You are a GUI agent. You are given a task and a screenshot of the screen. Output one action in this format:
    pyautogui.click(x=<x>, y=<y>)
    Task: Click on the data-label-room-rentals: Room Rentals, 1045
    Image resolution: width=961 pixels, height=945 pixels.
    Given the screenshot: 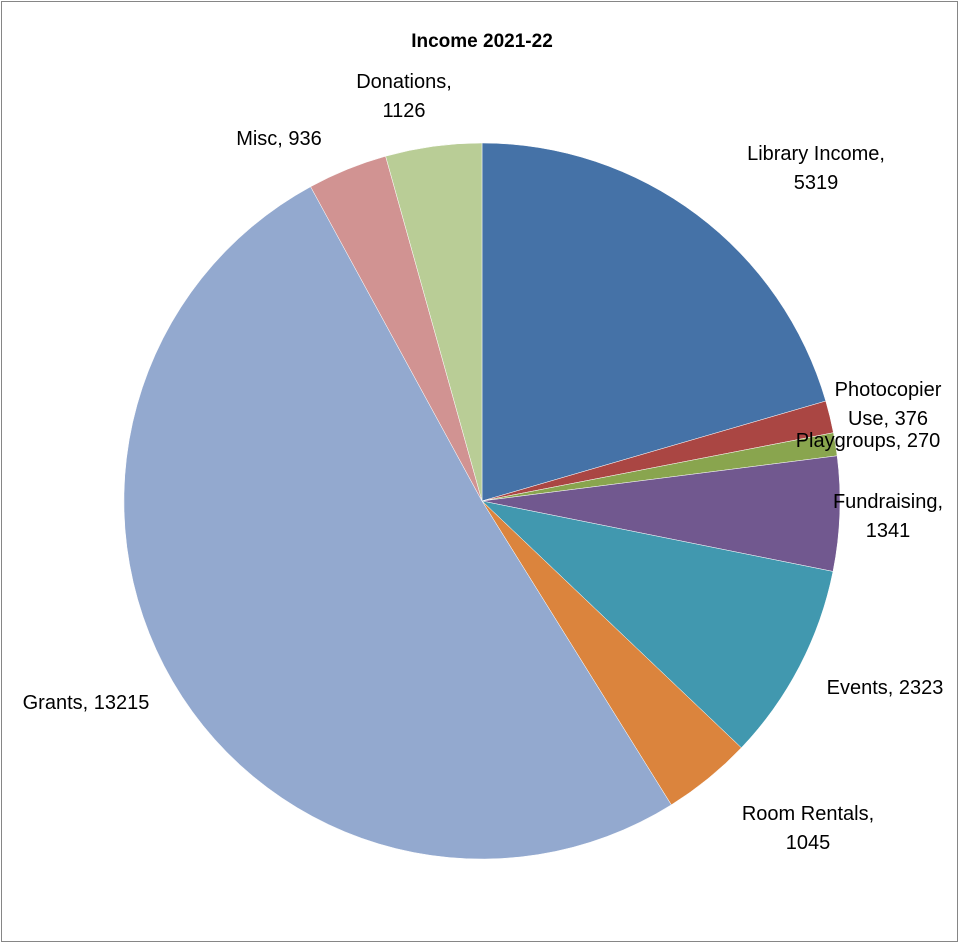 What is the action you would take?
    pyautogui.click(x=808, y=828)
    